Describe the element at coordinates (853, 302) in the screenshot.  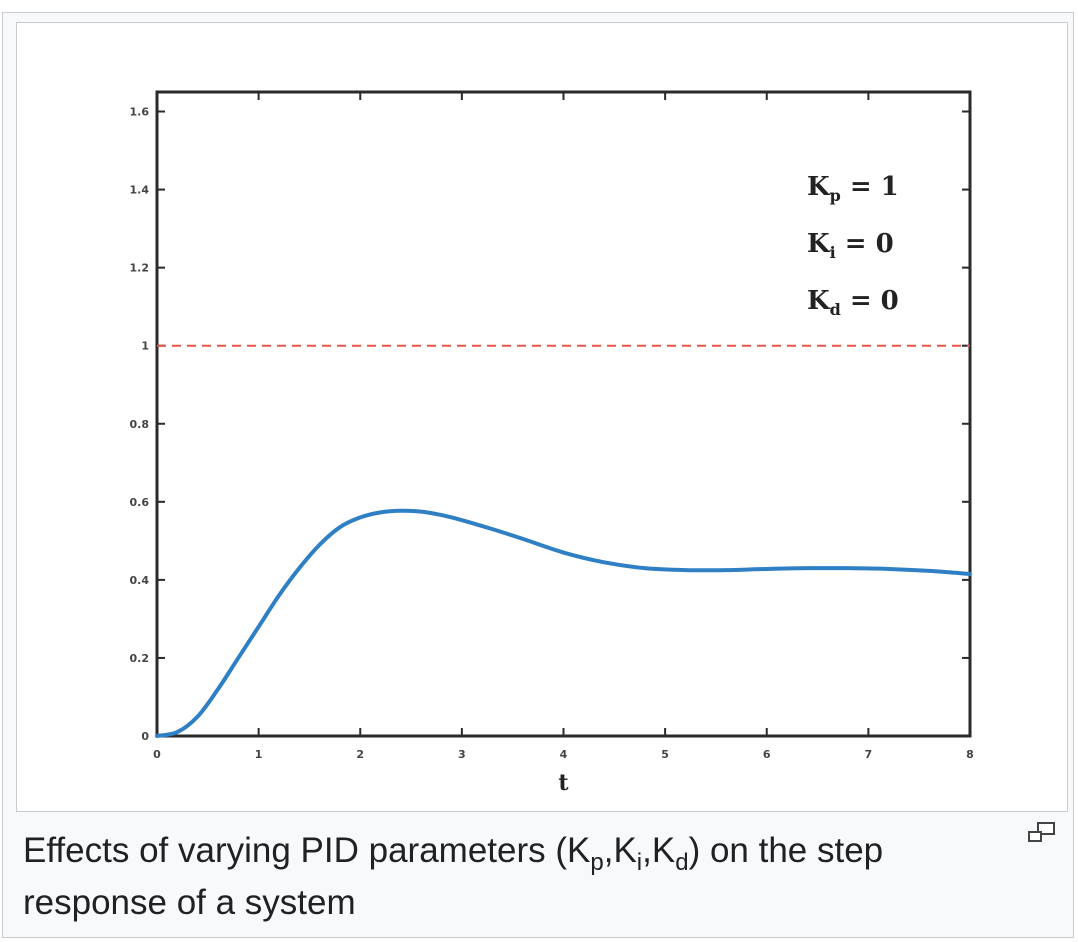
I see `gain-annotation: Kd = 0` at that location.